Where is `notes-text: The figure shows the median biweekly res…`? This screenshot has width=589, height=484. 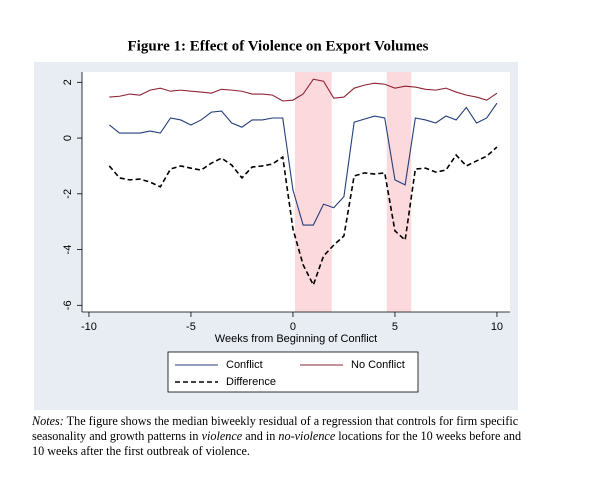
notes-text: The figure shows the median biweekly res… is located at coordinates (275, 428).